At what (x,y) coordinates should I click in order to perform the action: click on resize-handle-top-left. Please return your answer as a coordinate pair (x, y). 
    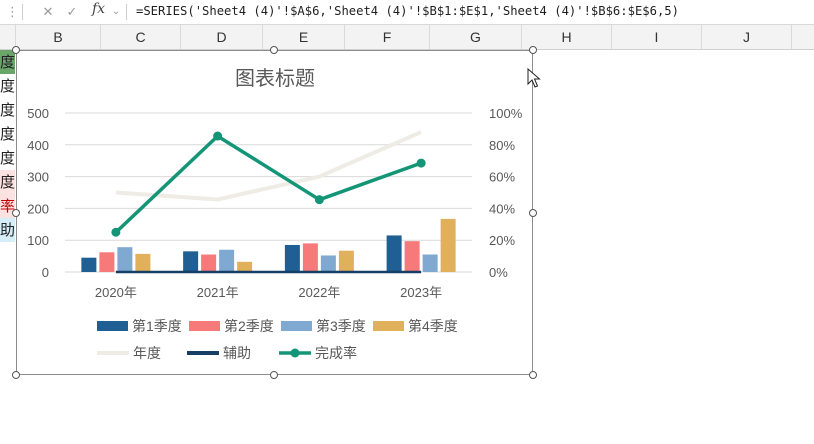
    Looking at the image, I should click on (16, 50).